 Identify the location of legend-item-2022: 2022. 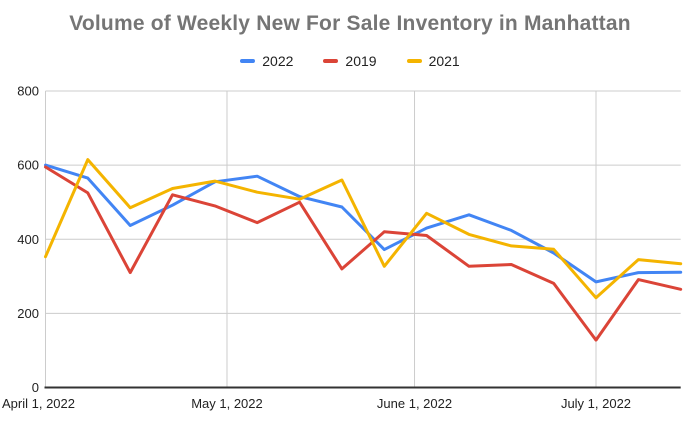
(266, 61).